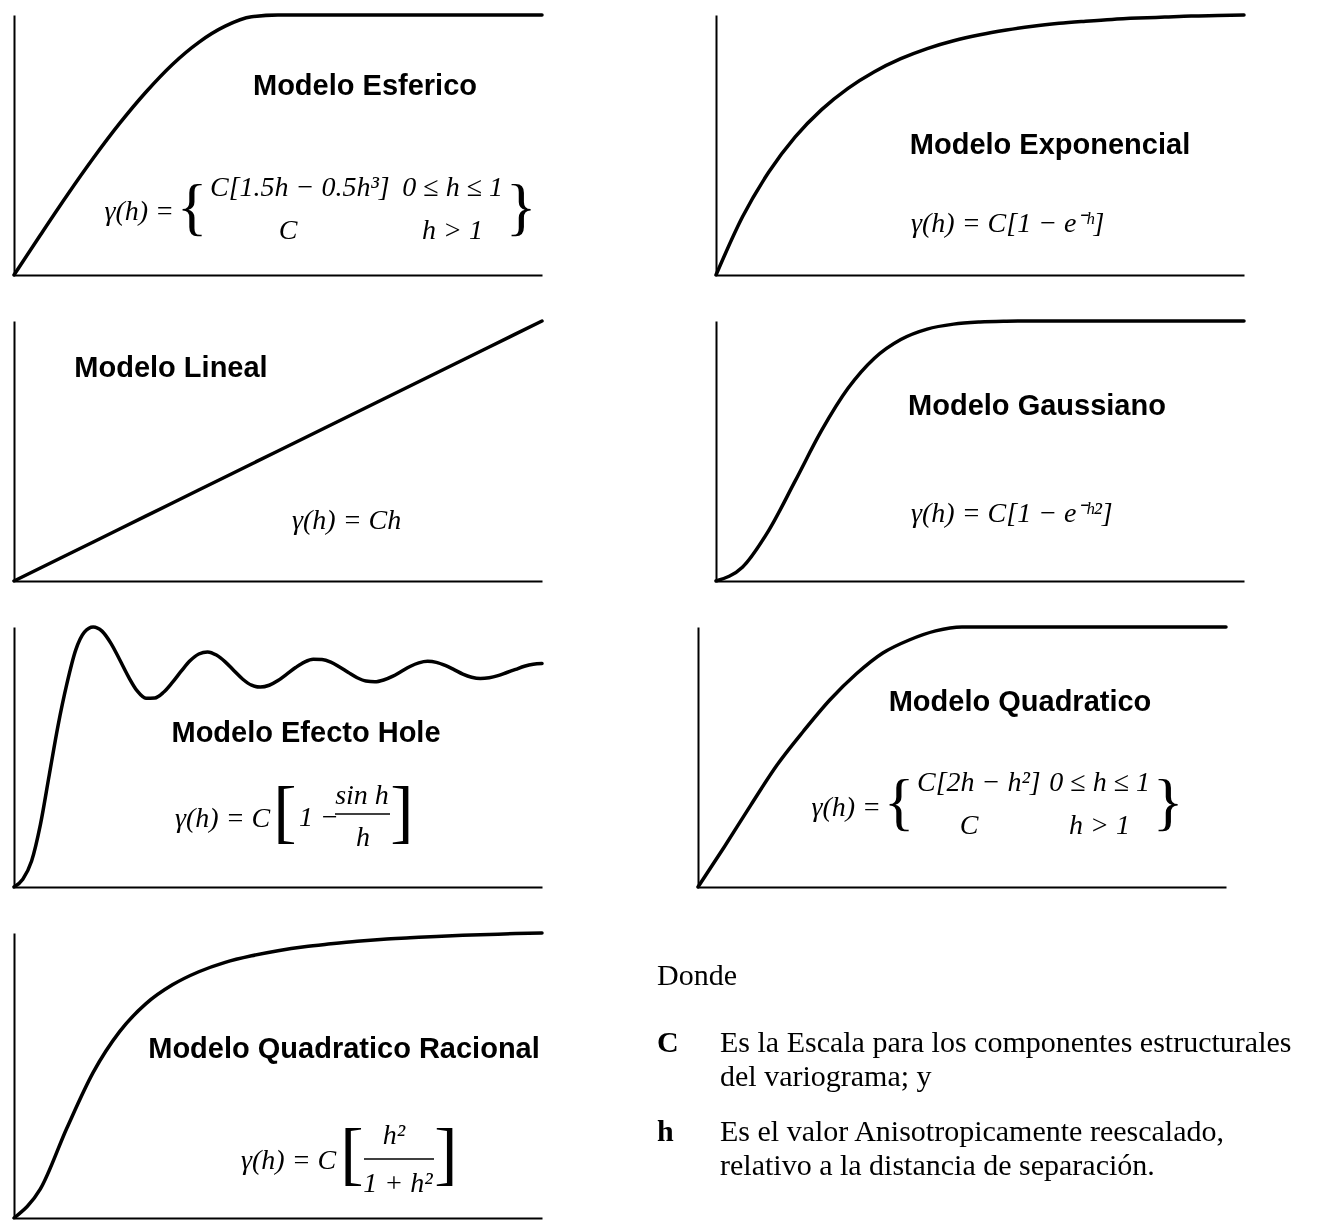  I want to click on annotation: γ(h) = C[1 − e⁻ʰ²], so click(1012, 512).